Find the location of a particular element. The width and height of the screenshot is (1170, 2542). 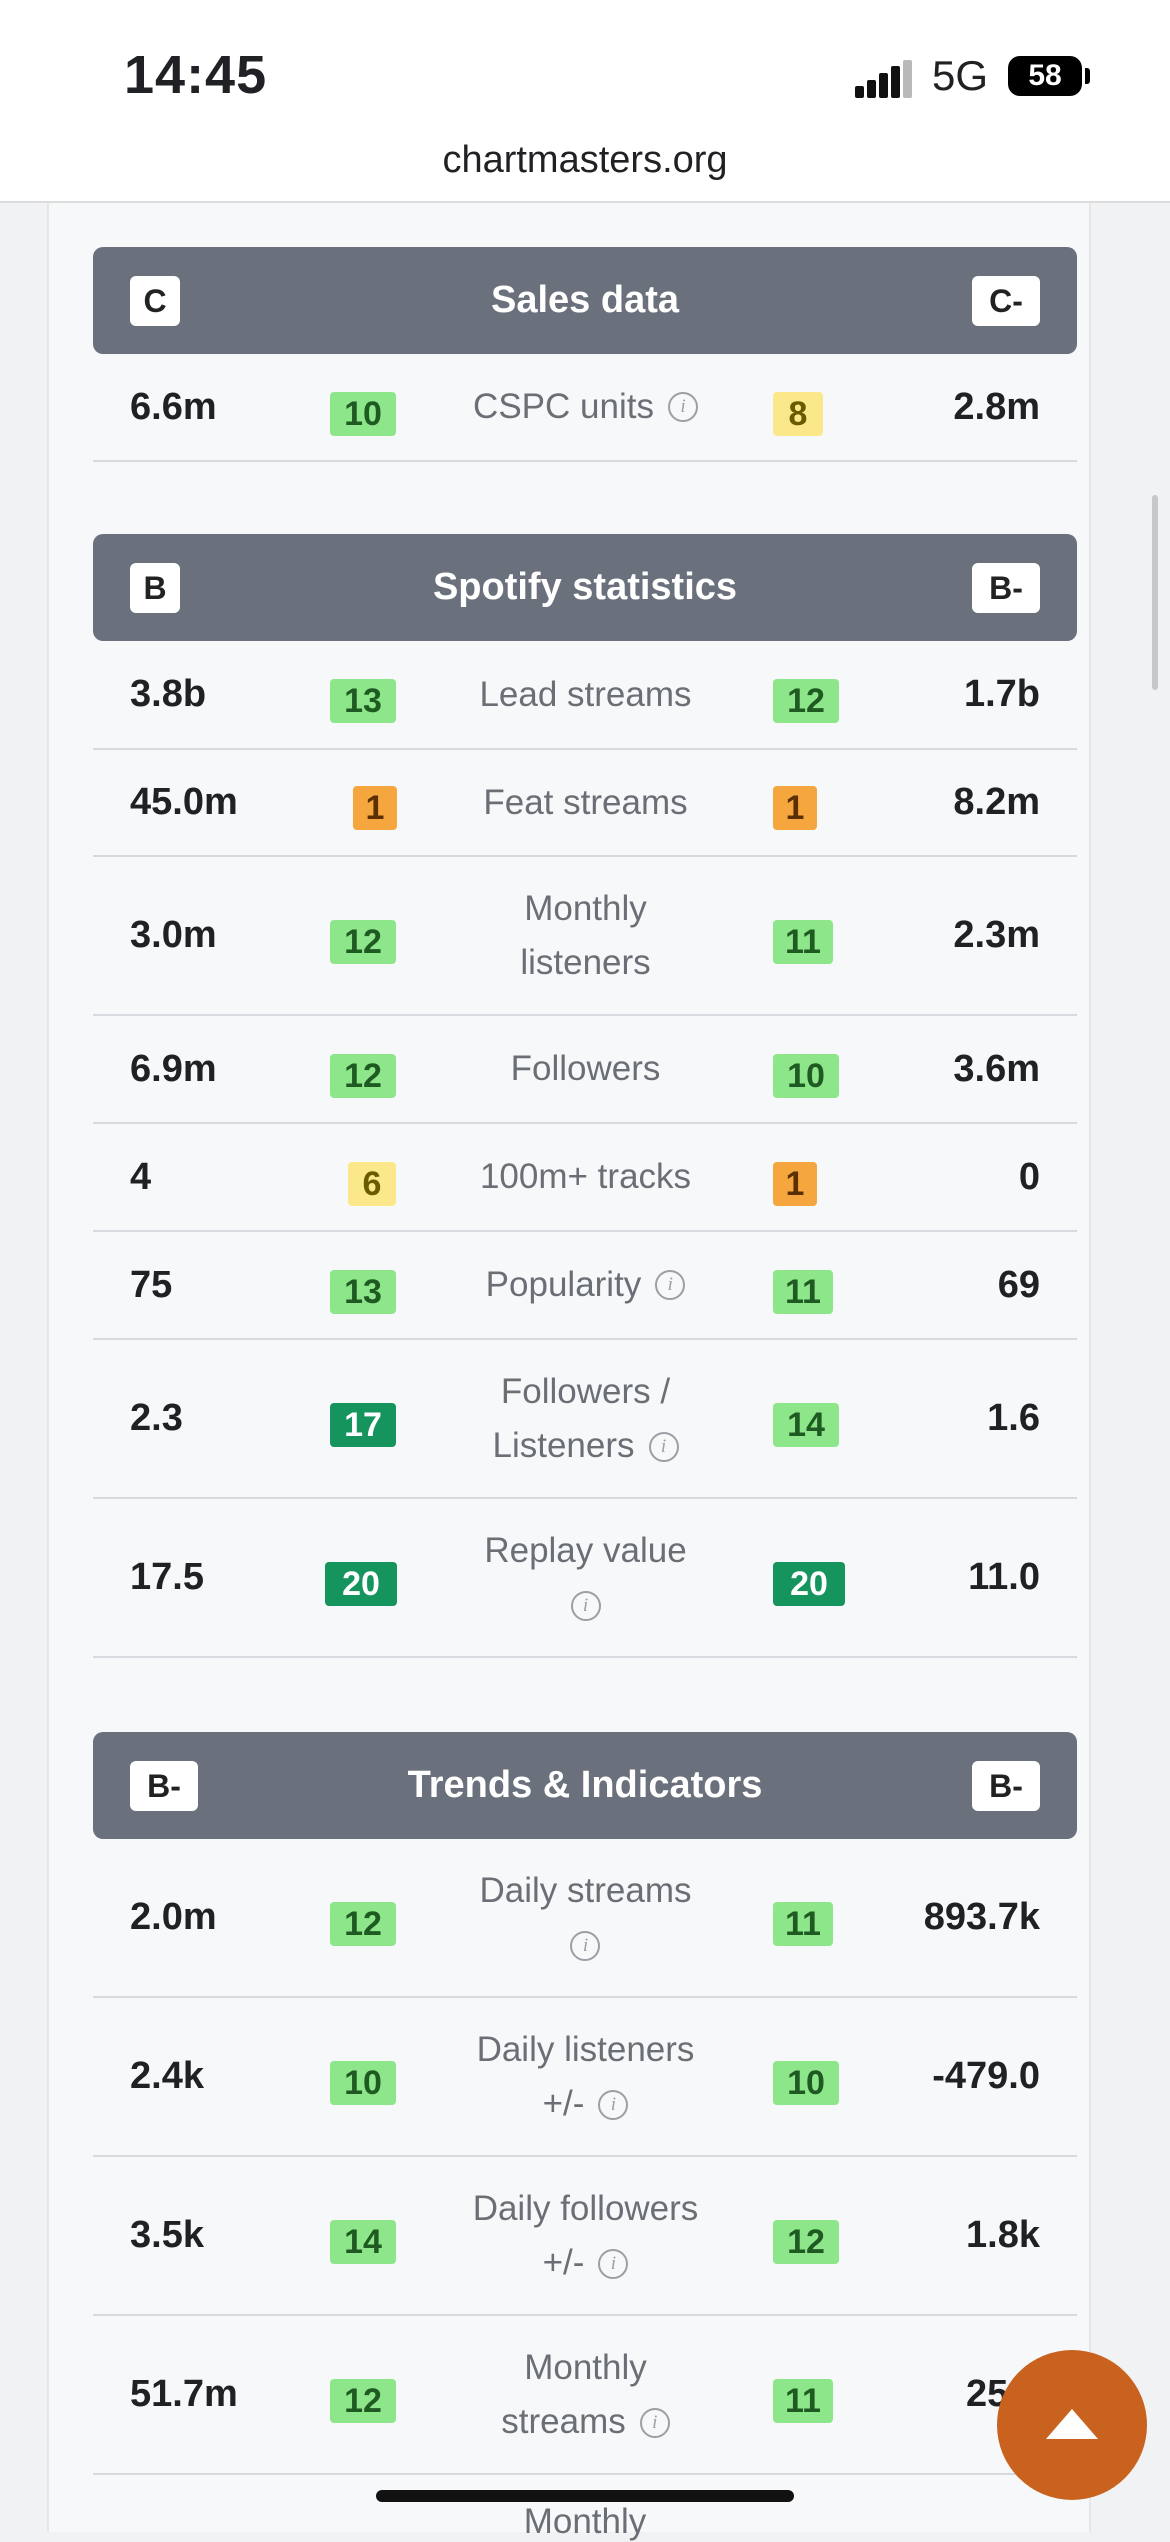

table-row: 2.3 17 Followers / Listeners i 14 1.6 is located at coordinates (585, 1419).